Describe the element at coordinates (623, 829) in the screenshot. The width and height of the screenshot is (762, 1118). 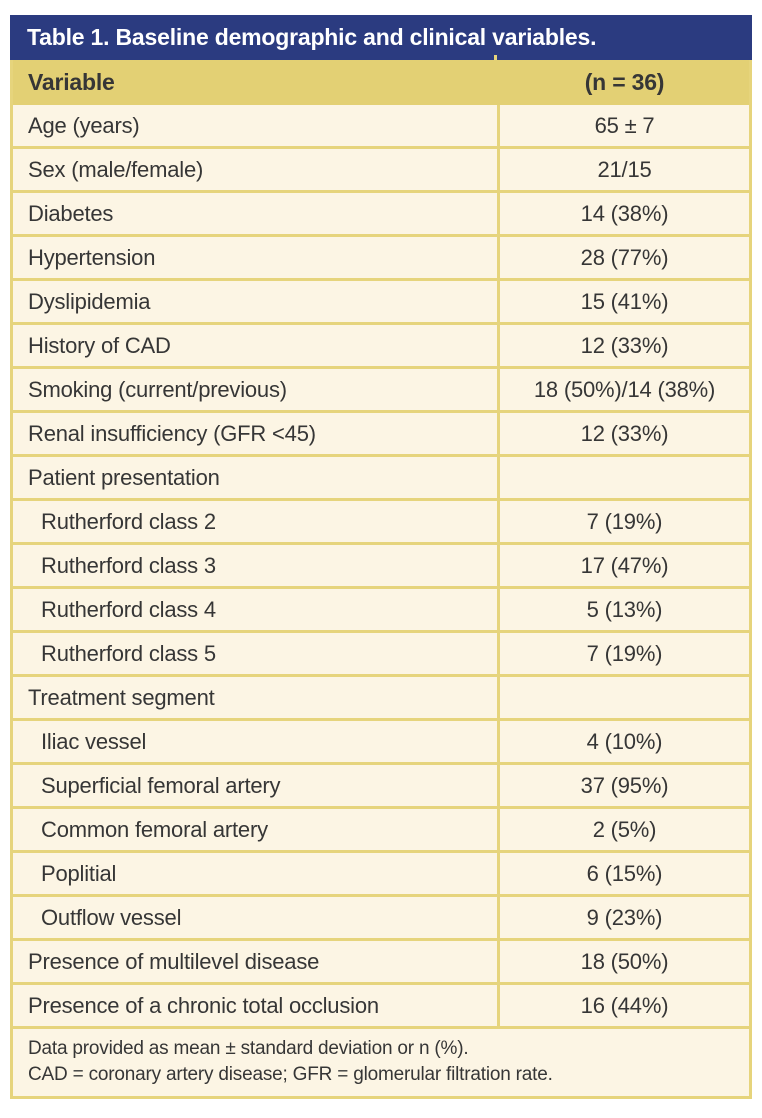
I see `row-value: 2 (5%)` at that location.